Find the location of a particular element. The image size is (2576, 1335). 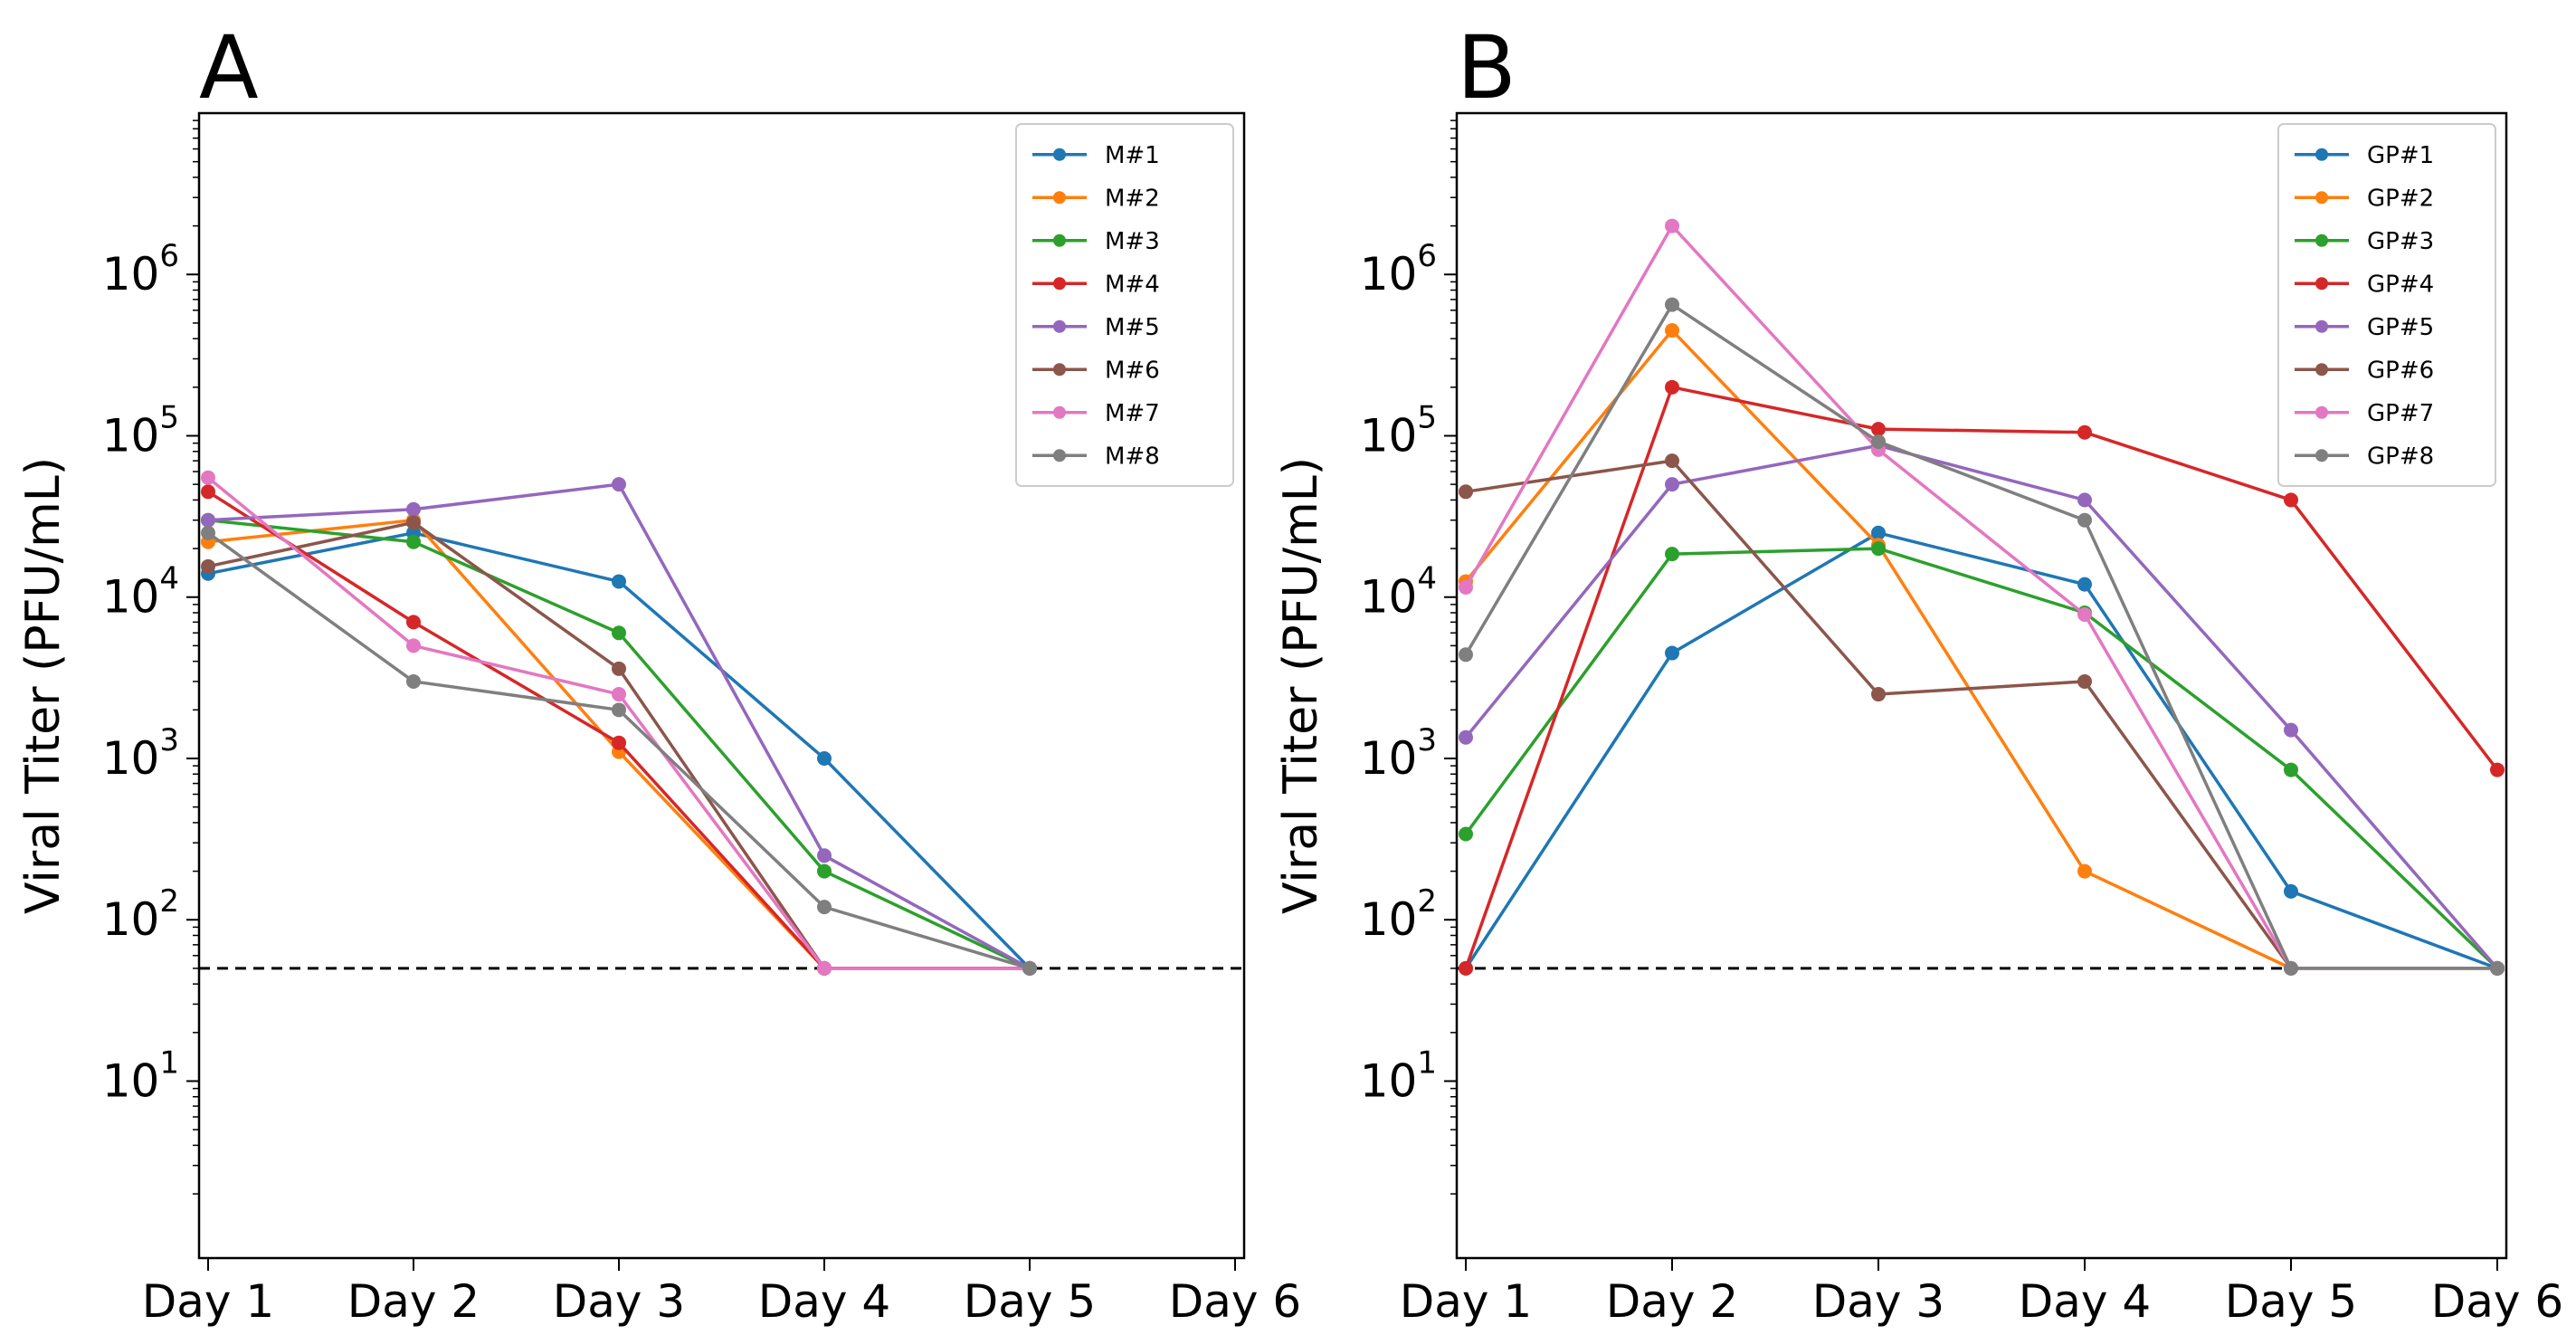

legend-label: M#3 is located at coordinates (1132, 241).